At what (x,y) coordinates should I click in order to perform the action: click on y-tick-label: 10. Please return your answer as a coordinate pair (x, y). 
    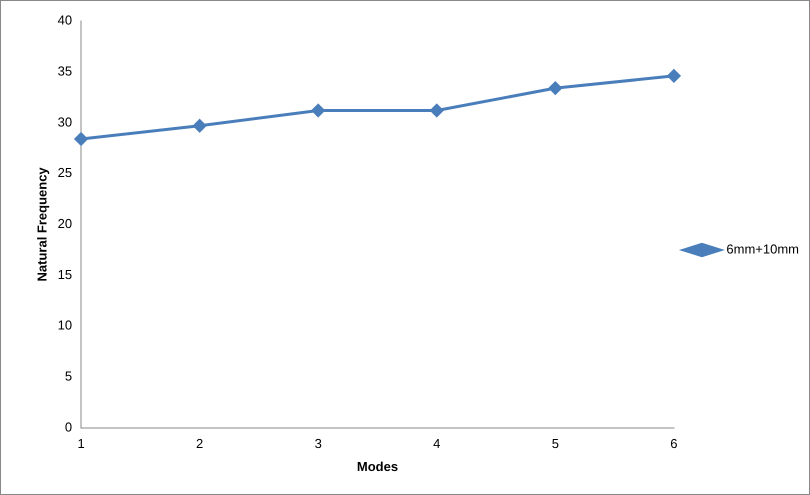
    Looking at the image, I should click on (65, 325).